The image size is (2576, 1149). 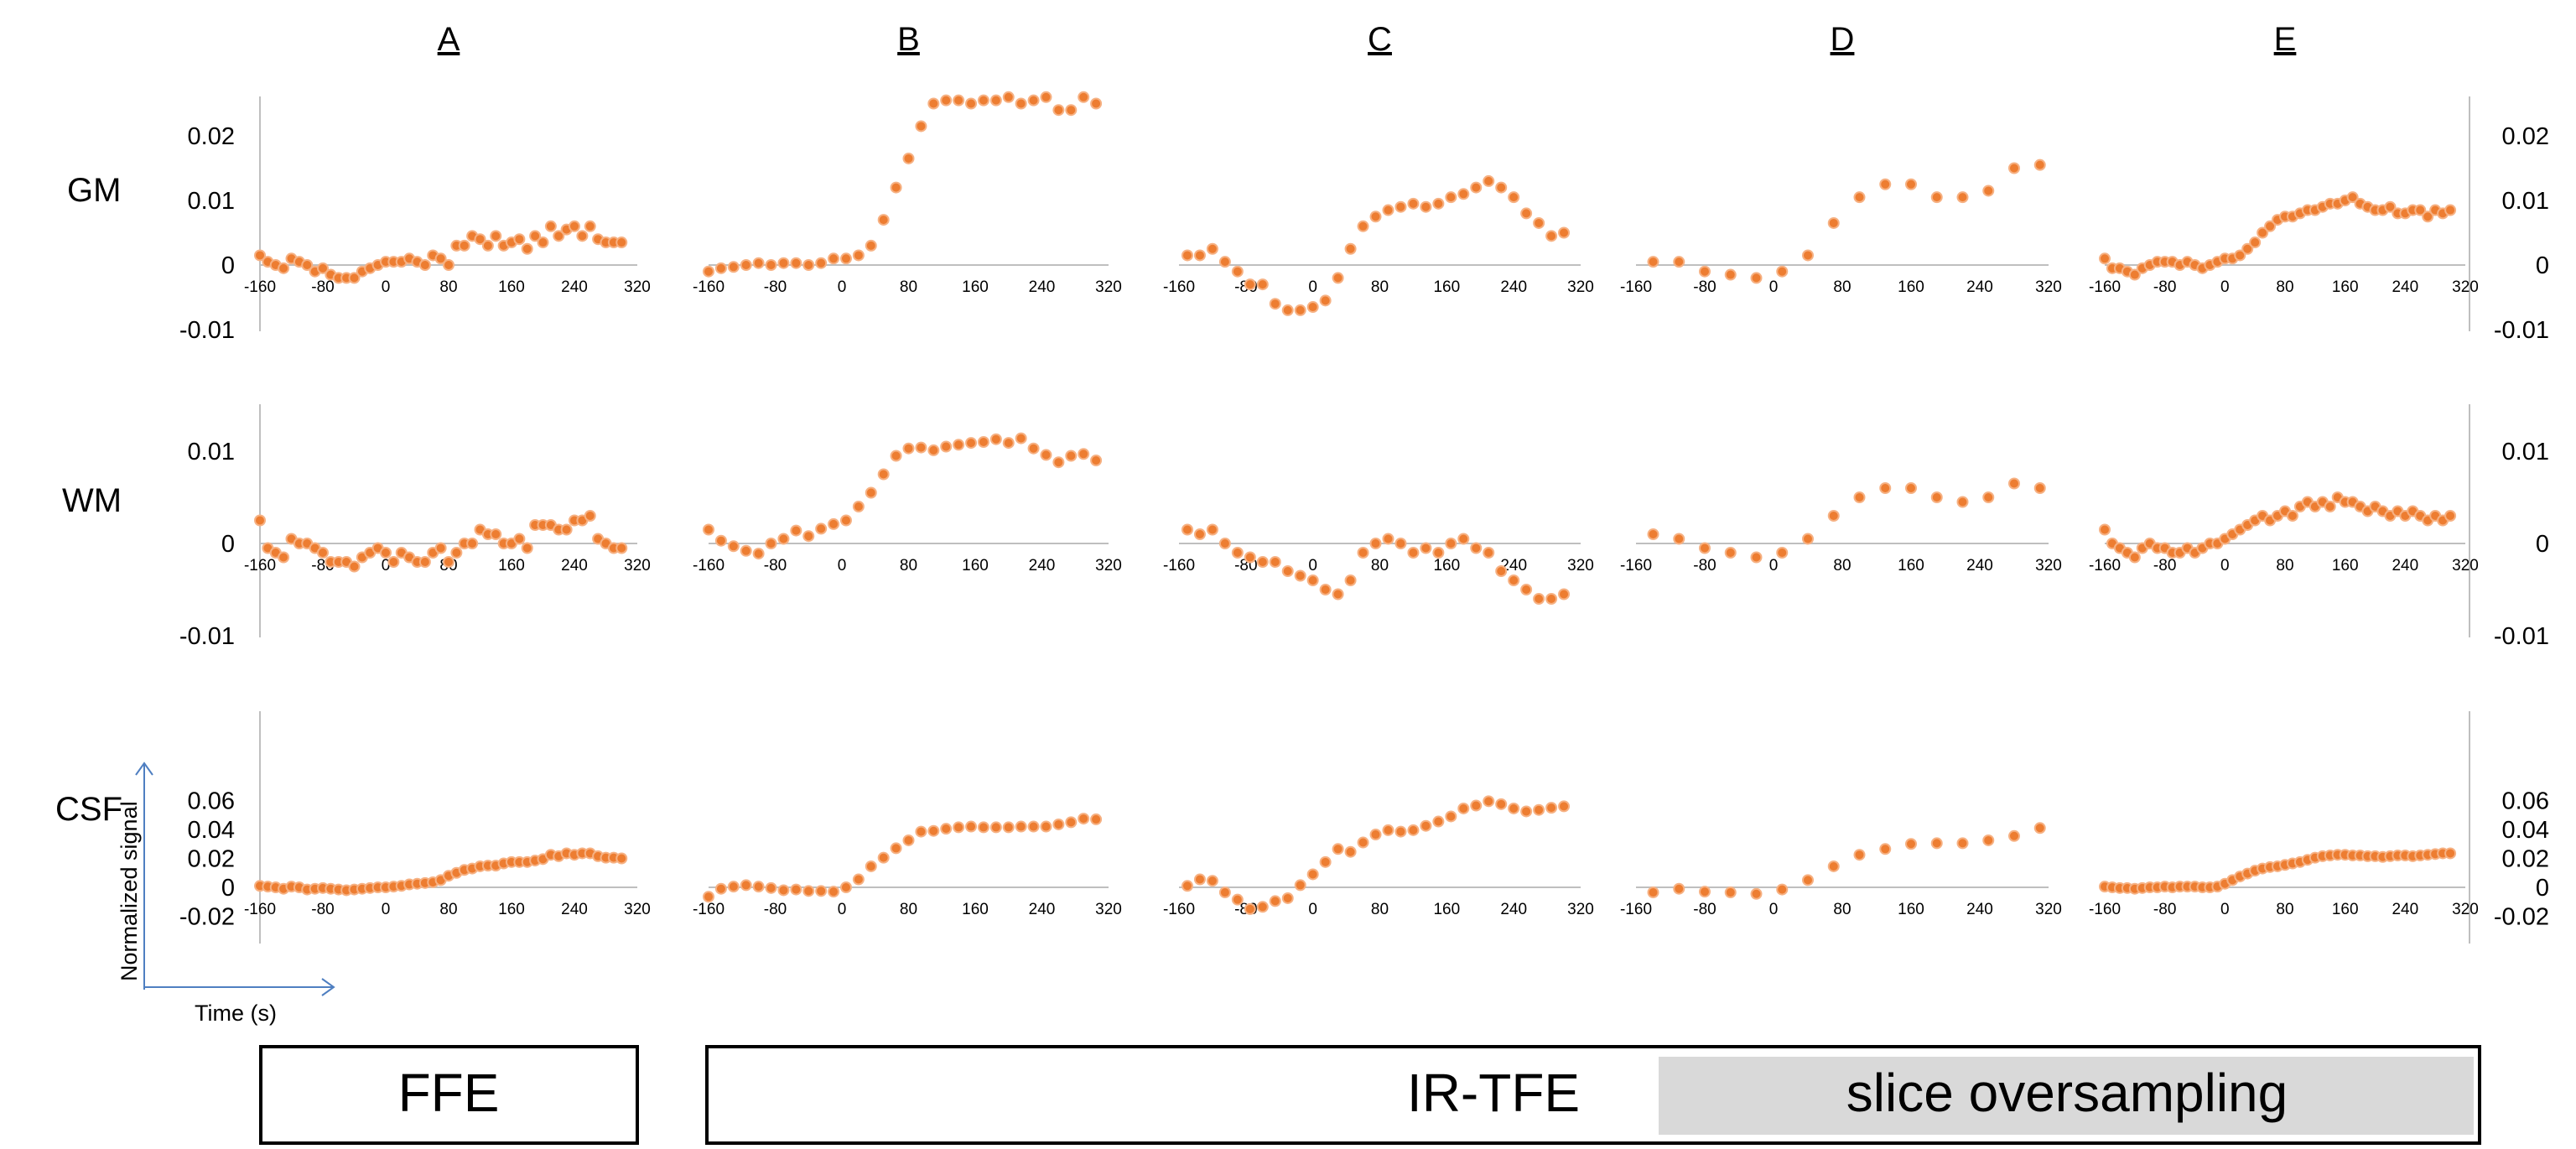 I want to click on y-tick-left-csf: 0.02, so click(x=211, y=860).